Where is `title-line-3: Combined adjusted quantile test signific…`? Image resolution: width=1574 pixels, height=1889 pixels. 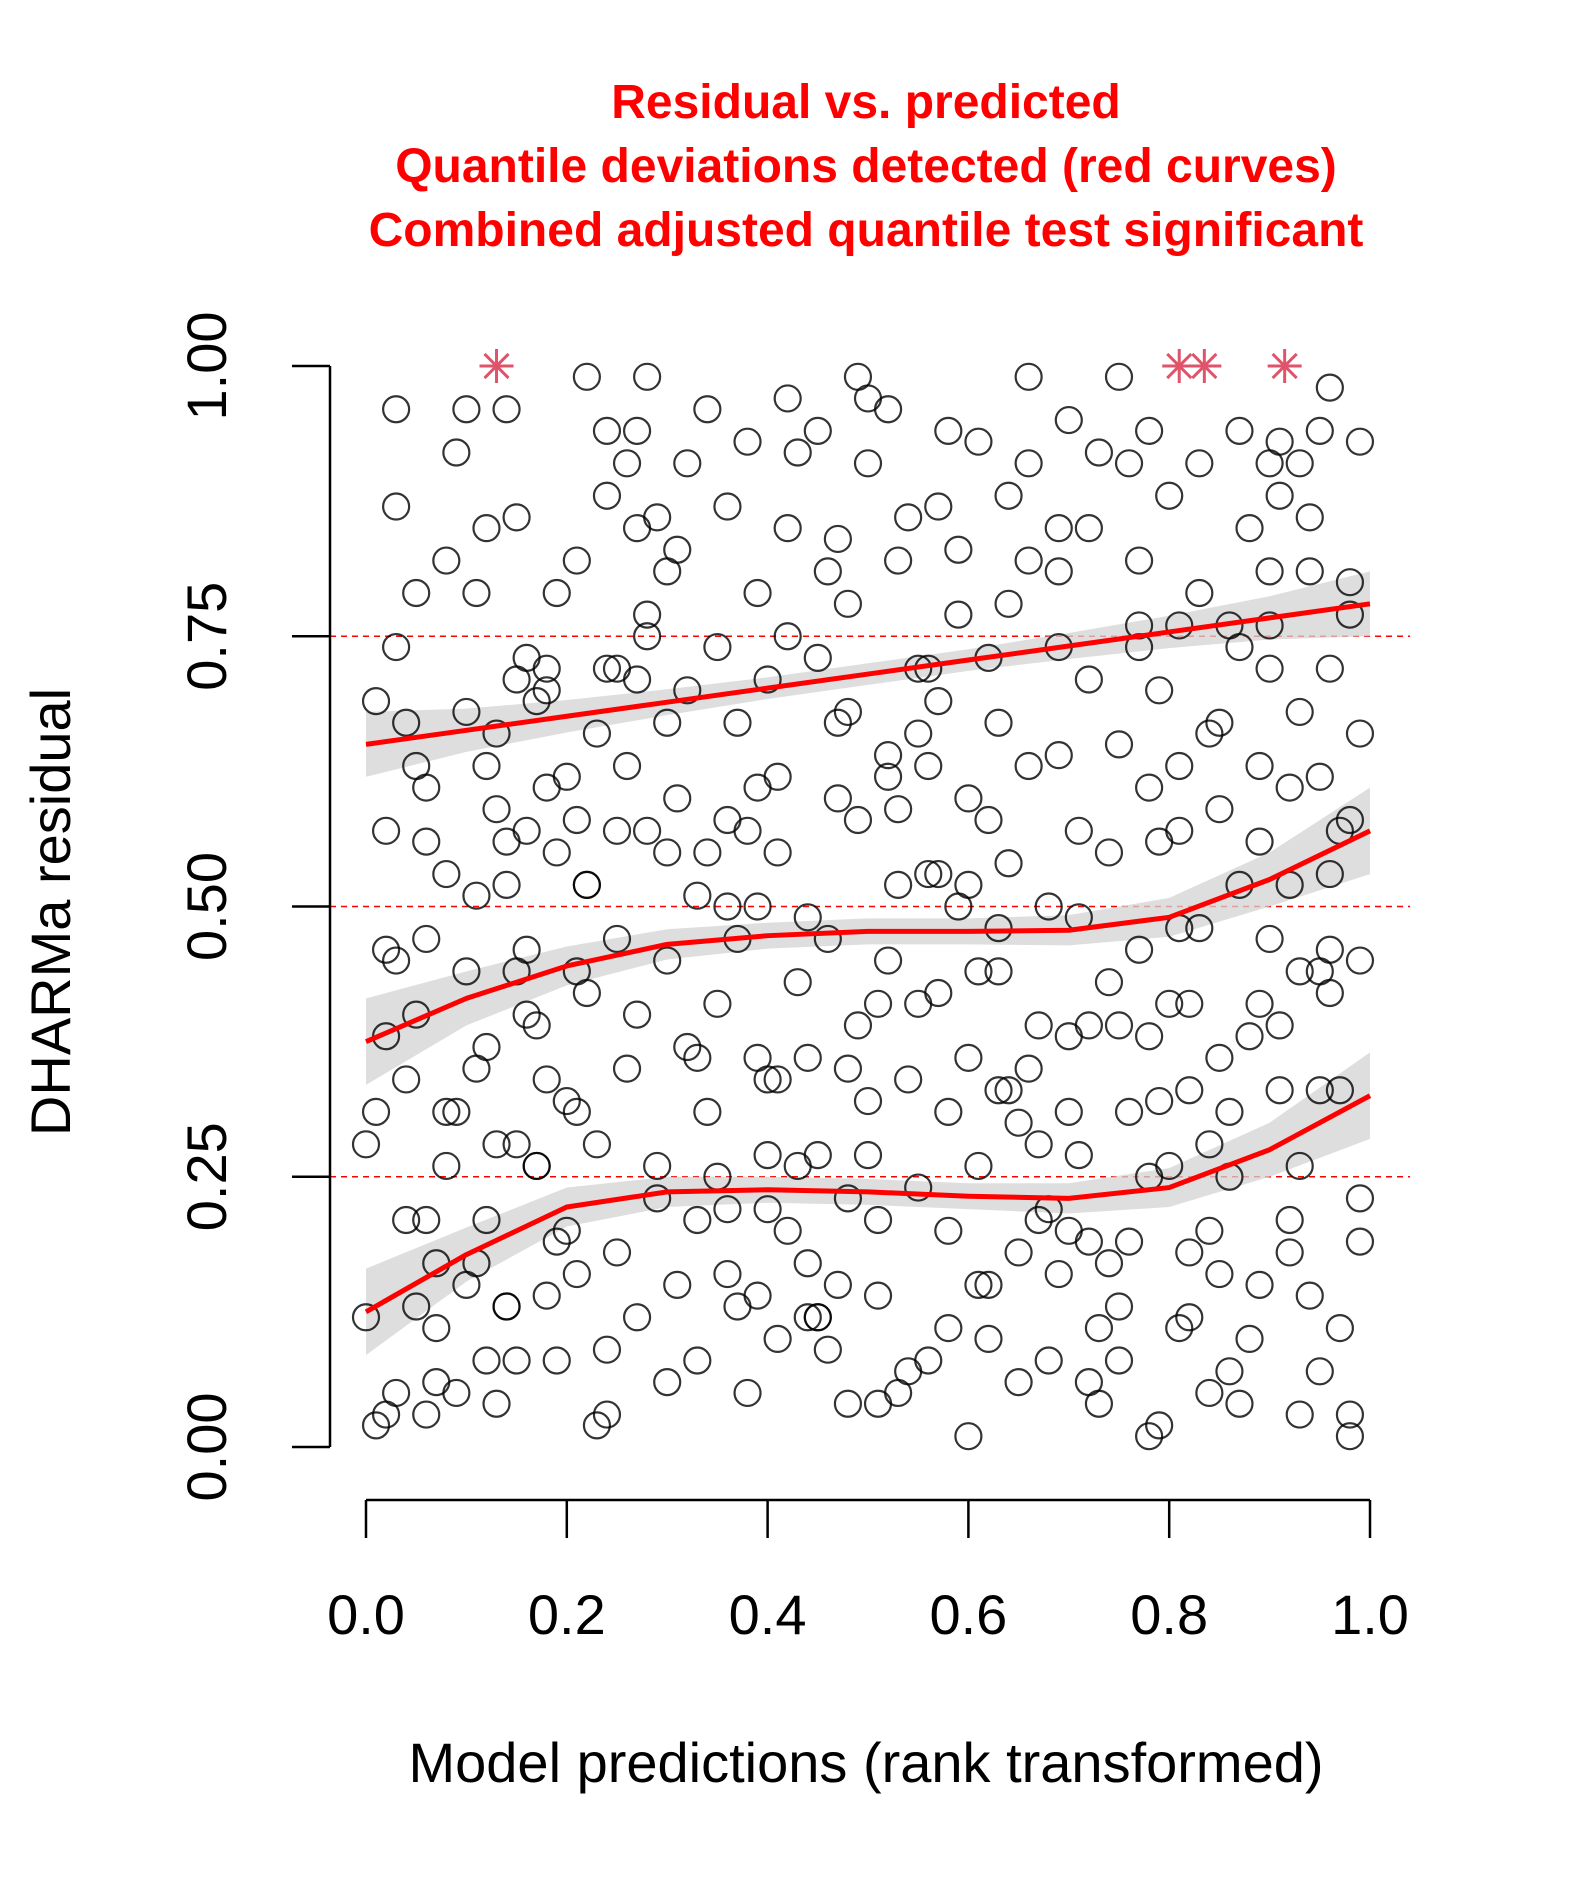 title-line-3: Combined adjusted quantile test signific… is located at coordinates (866, 230).